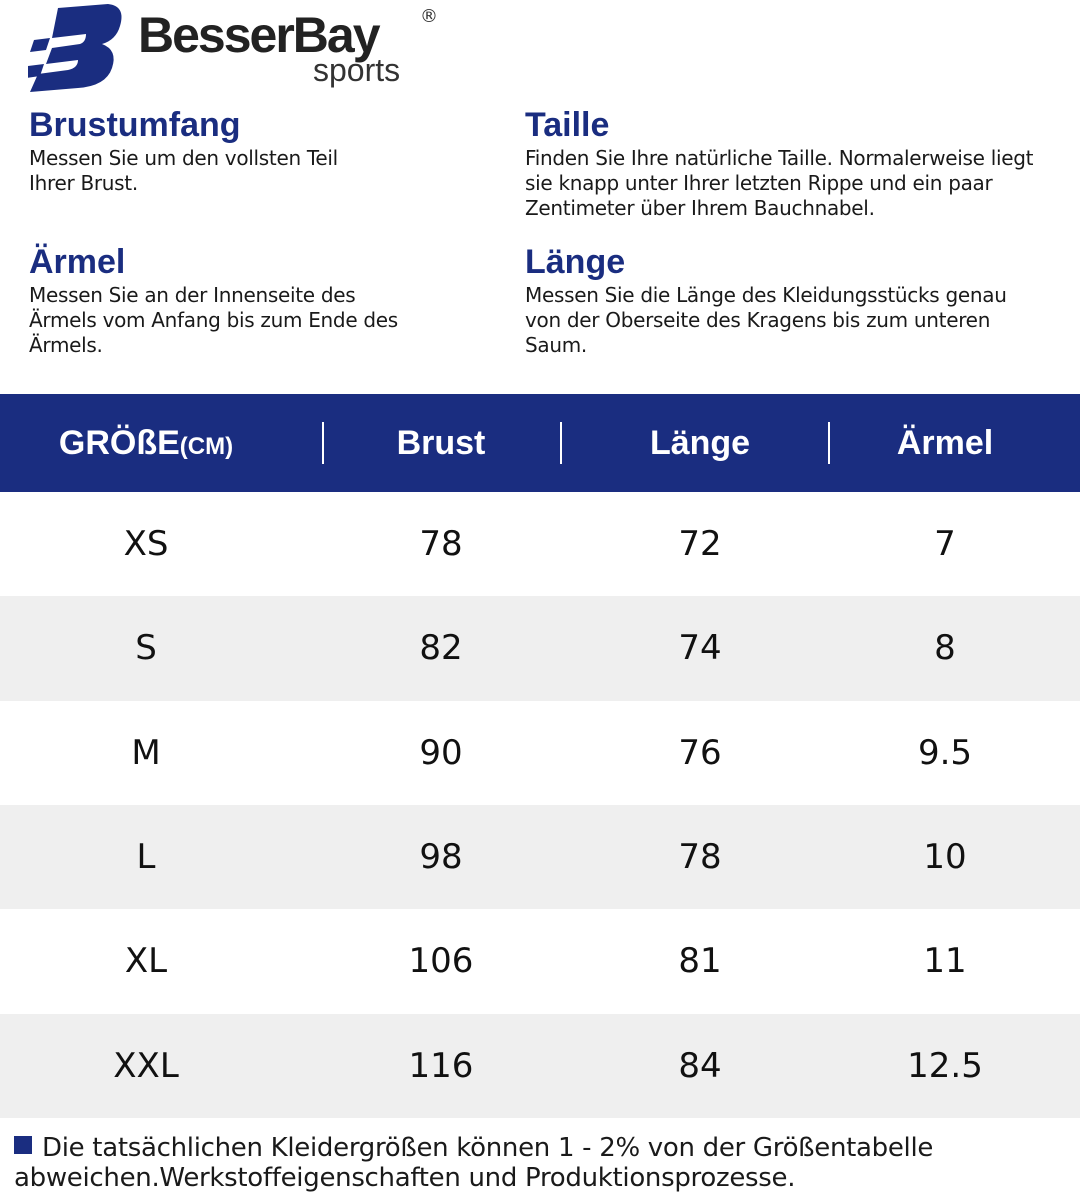  What do you see at coordinates (146, 544) in the screenshot?
I see `cell-size: XS` at bounding box center [146, 544].